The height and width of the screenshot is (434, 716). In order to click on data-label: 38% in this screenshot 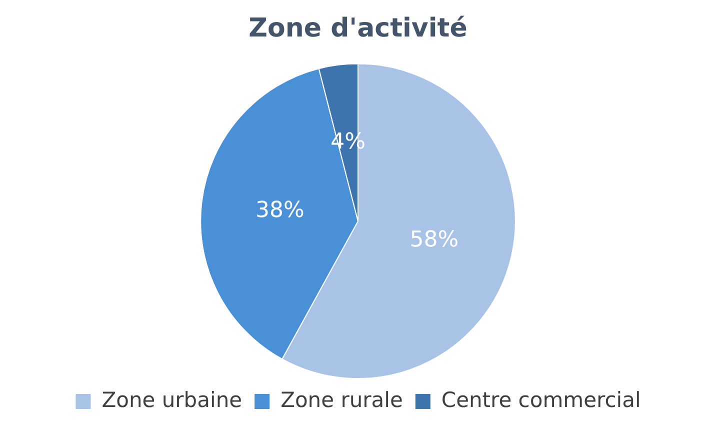, I will do `click(279, 210)`.